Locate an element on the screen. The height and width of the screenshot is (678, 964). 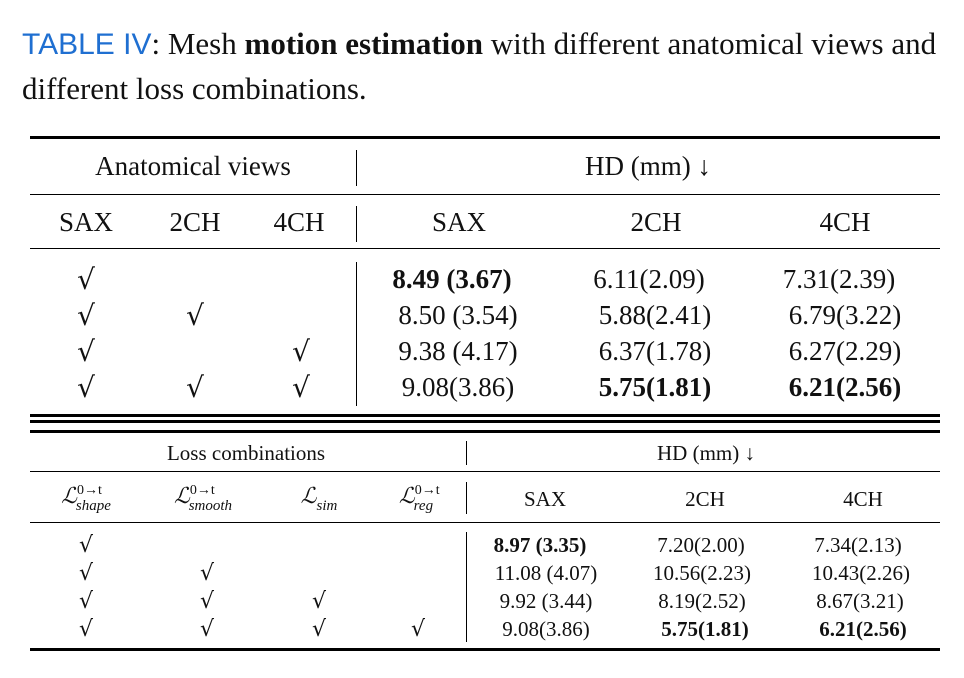
table1-cell: 6.27(2.29) is located at coordinates (845, 351).